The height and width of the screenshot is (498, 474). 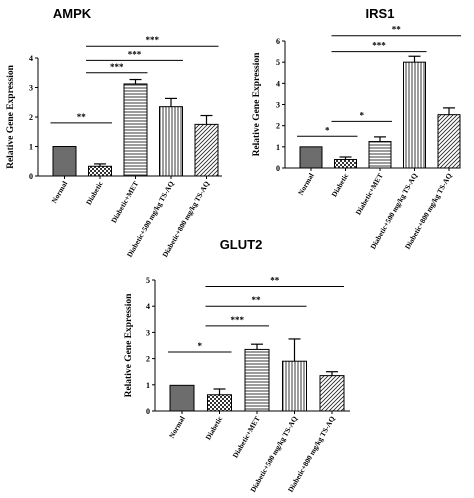 What do you see at coordinates (241, 244) in the screenshot?
I see `chart-title: GLUT2` at bounding box center [241, 244].